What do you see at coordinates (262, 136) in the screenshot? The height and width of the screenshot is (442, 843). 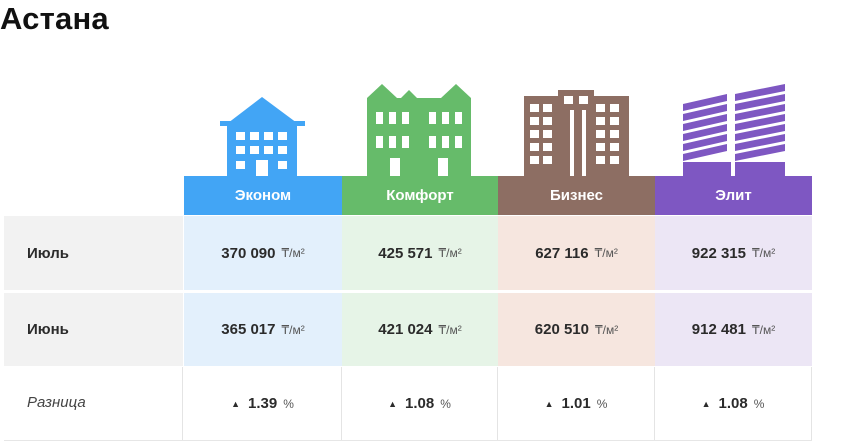 I see `low-rise-building-icon` at bounding box center [262, 136].